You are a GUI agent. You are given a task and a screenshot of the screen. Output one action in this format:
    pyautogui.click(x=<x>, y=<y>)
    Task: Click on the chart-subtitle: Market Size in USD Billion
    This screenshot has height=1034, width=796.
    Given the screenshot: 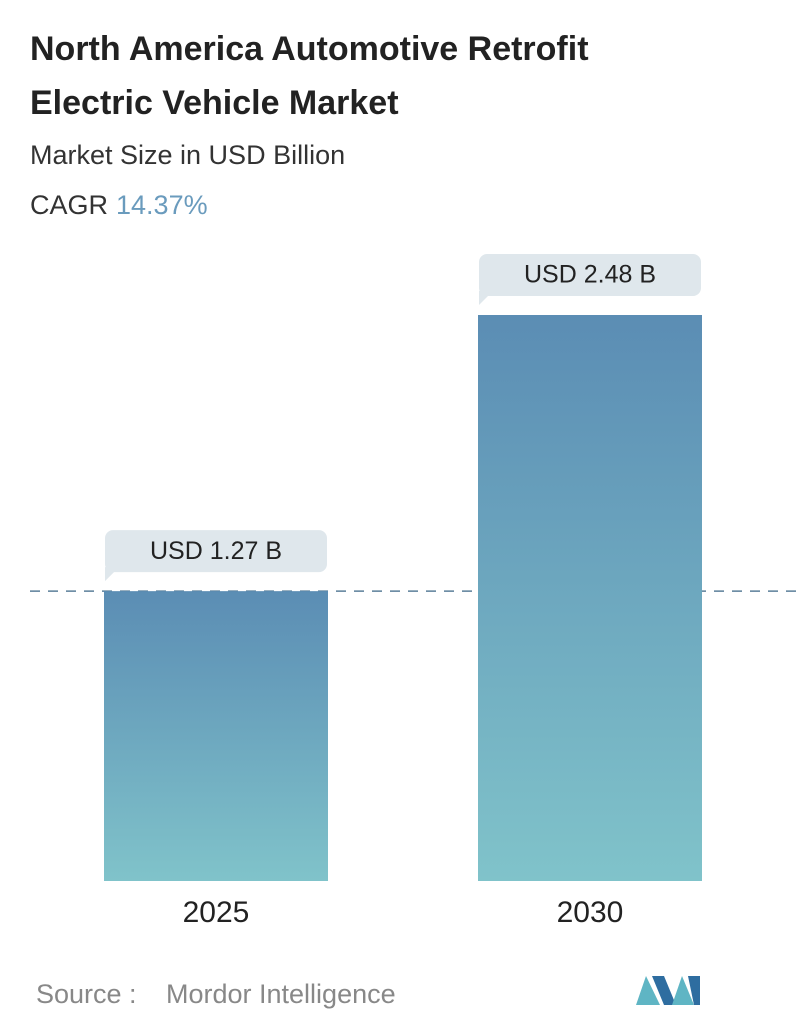 What is the action you would take?
    pyautogui.click(x=188, y=155)
    